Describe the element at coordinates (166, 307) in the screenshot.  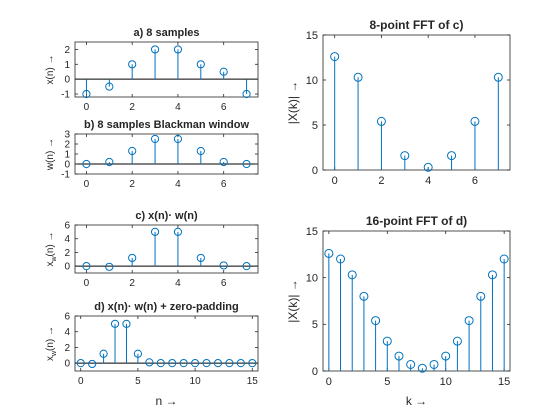
I see `chart-title: d) x(n)· w(n) + zero-padding` at that location.